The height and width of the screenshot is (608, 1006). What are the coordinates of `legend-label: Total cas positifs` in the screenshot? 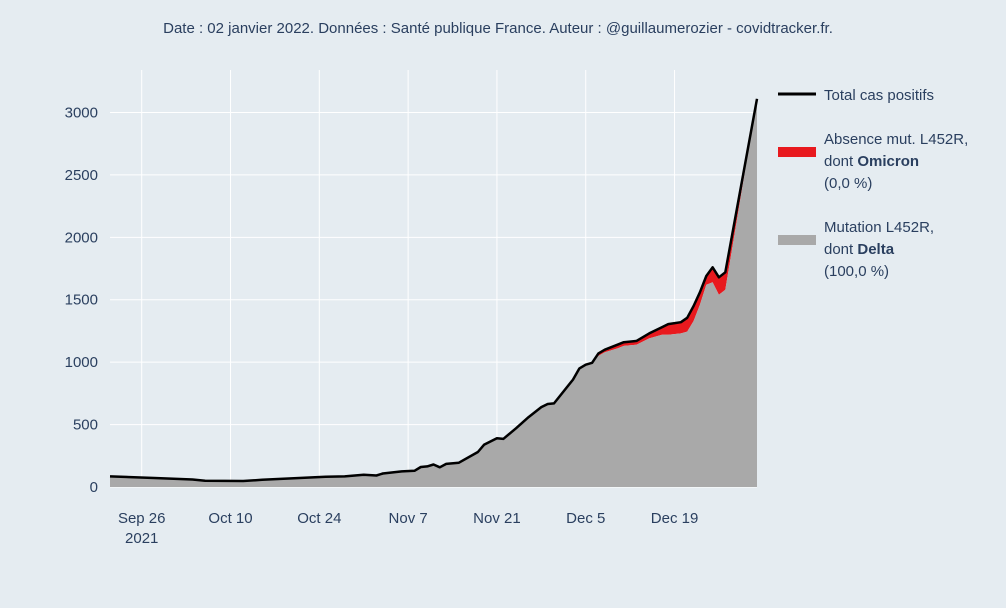 It's located at (879, 95).